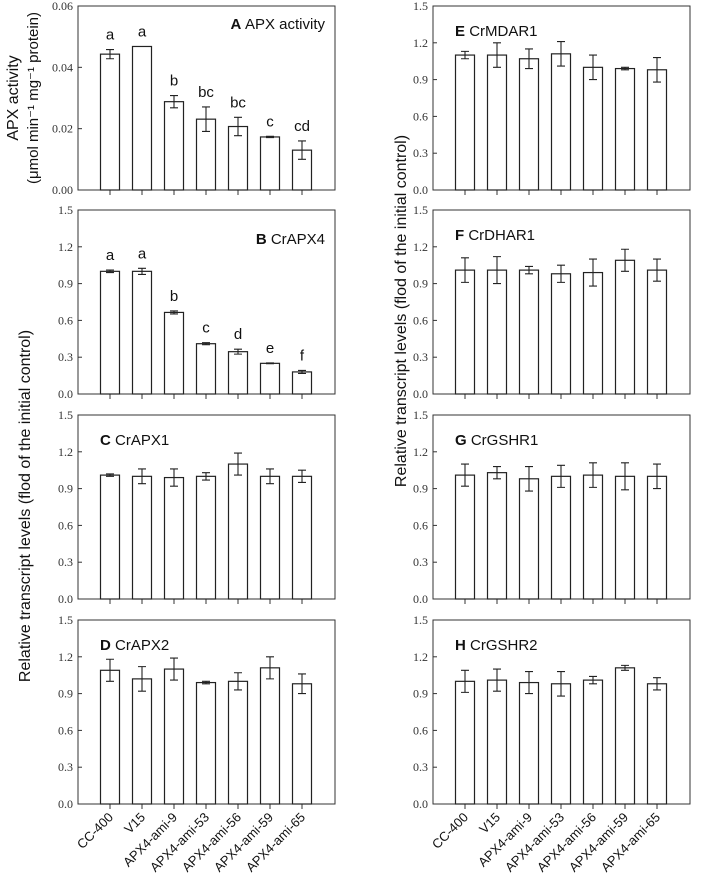  Describe the element at coordinates (489, 823) in the screenshot. I see `x-category-label: V15` at that location.